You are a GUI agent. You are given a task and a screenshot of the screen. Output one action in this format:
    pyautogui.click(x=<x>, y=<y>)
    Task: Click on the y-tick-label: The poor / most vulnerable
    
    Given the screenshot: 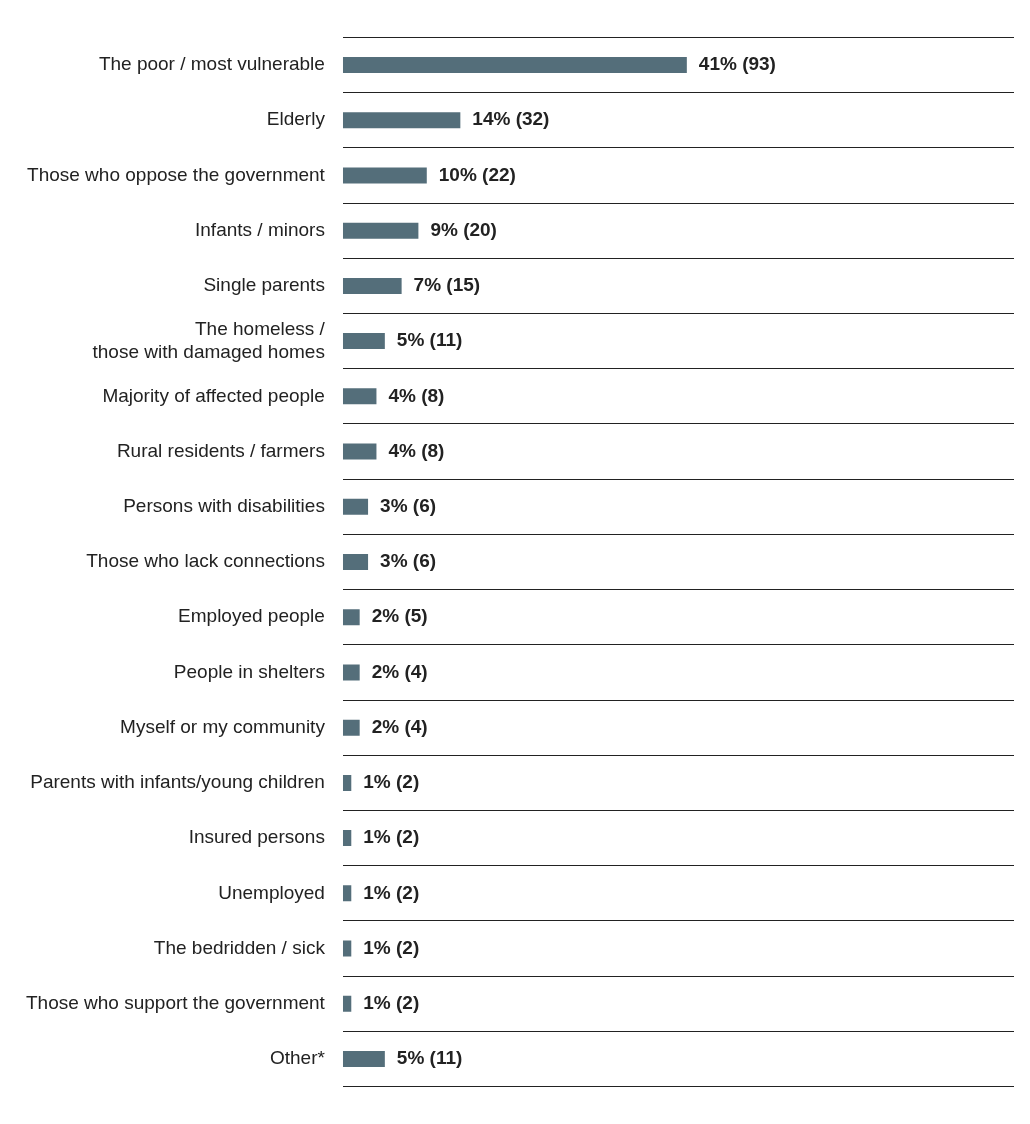 What is the action you would take?
    pyautogui.click(x=211, y=64)
    